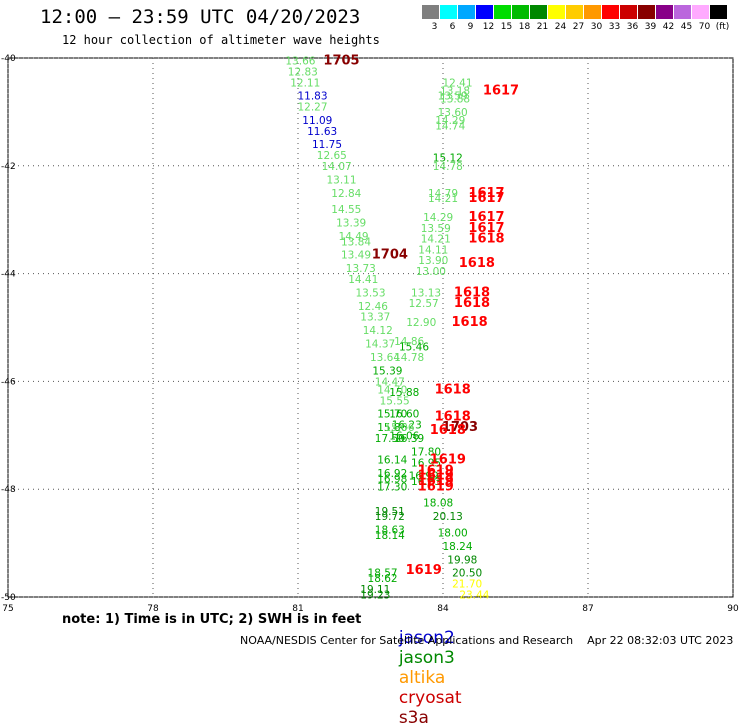 Image resolution: width=740 pixels, height=728 pixels. I want to click on x-tick-label: 84, so click(443, 609).